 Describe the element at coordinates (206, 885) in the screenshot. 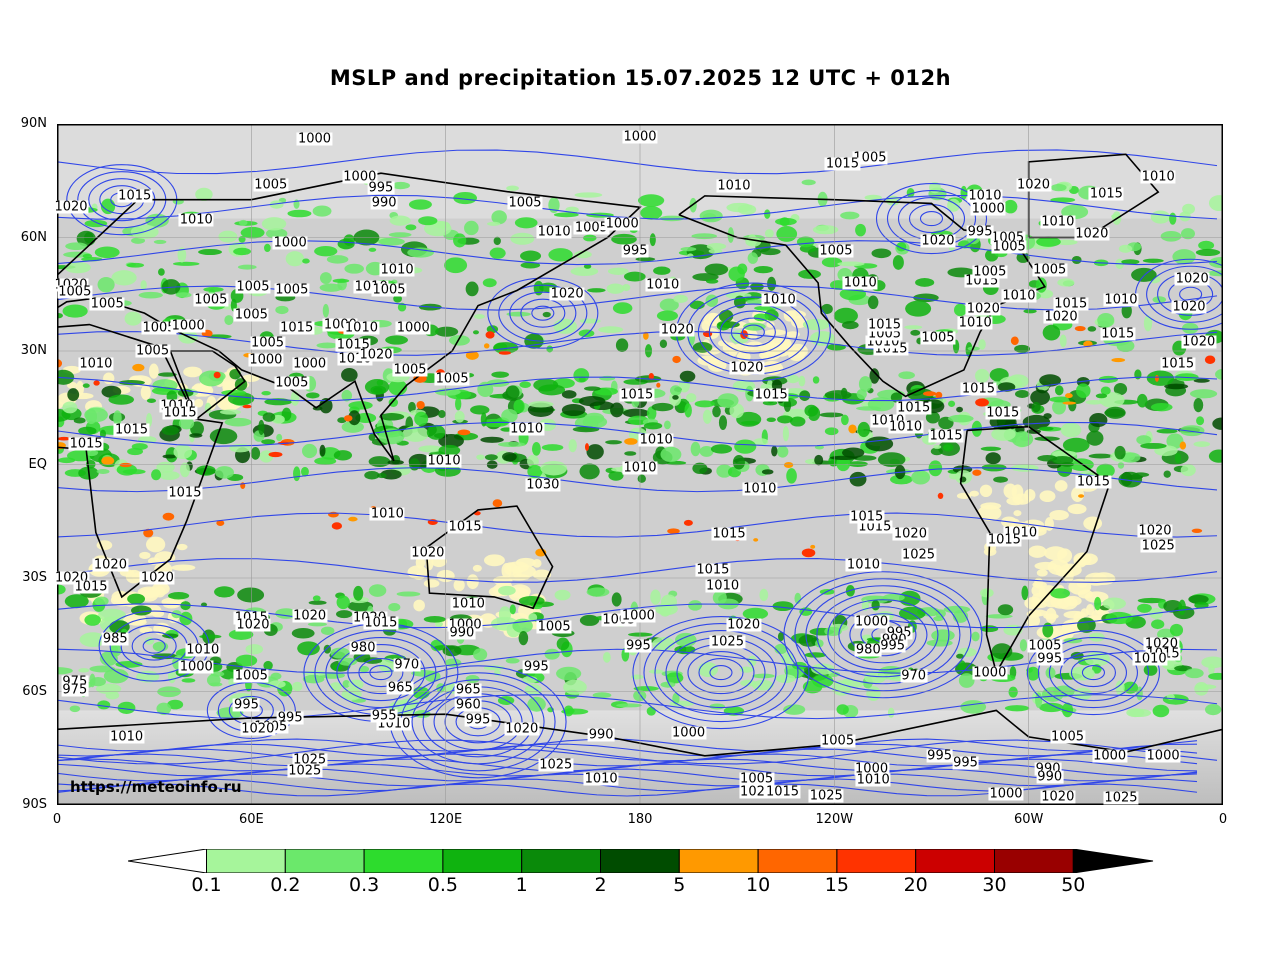

I see `colorbar-tick-label: 0.1` at that location.